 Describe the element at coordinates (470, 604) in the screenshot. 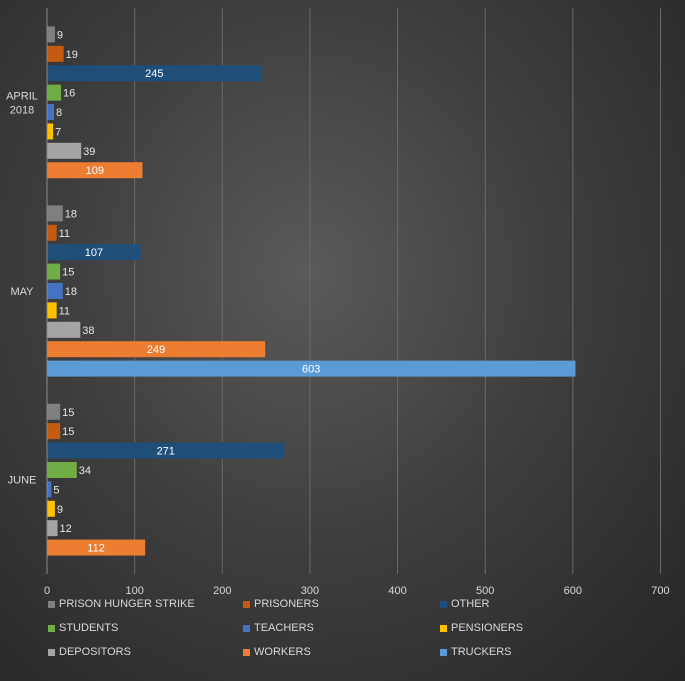

I see `legend-label: OTHER` at that location.